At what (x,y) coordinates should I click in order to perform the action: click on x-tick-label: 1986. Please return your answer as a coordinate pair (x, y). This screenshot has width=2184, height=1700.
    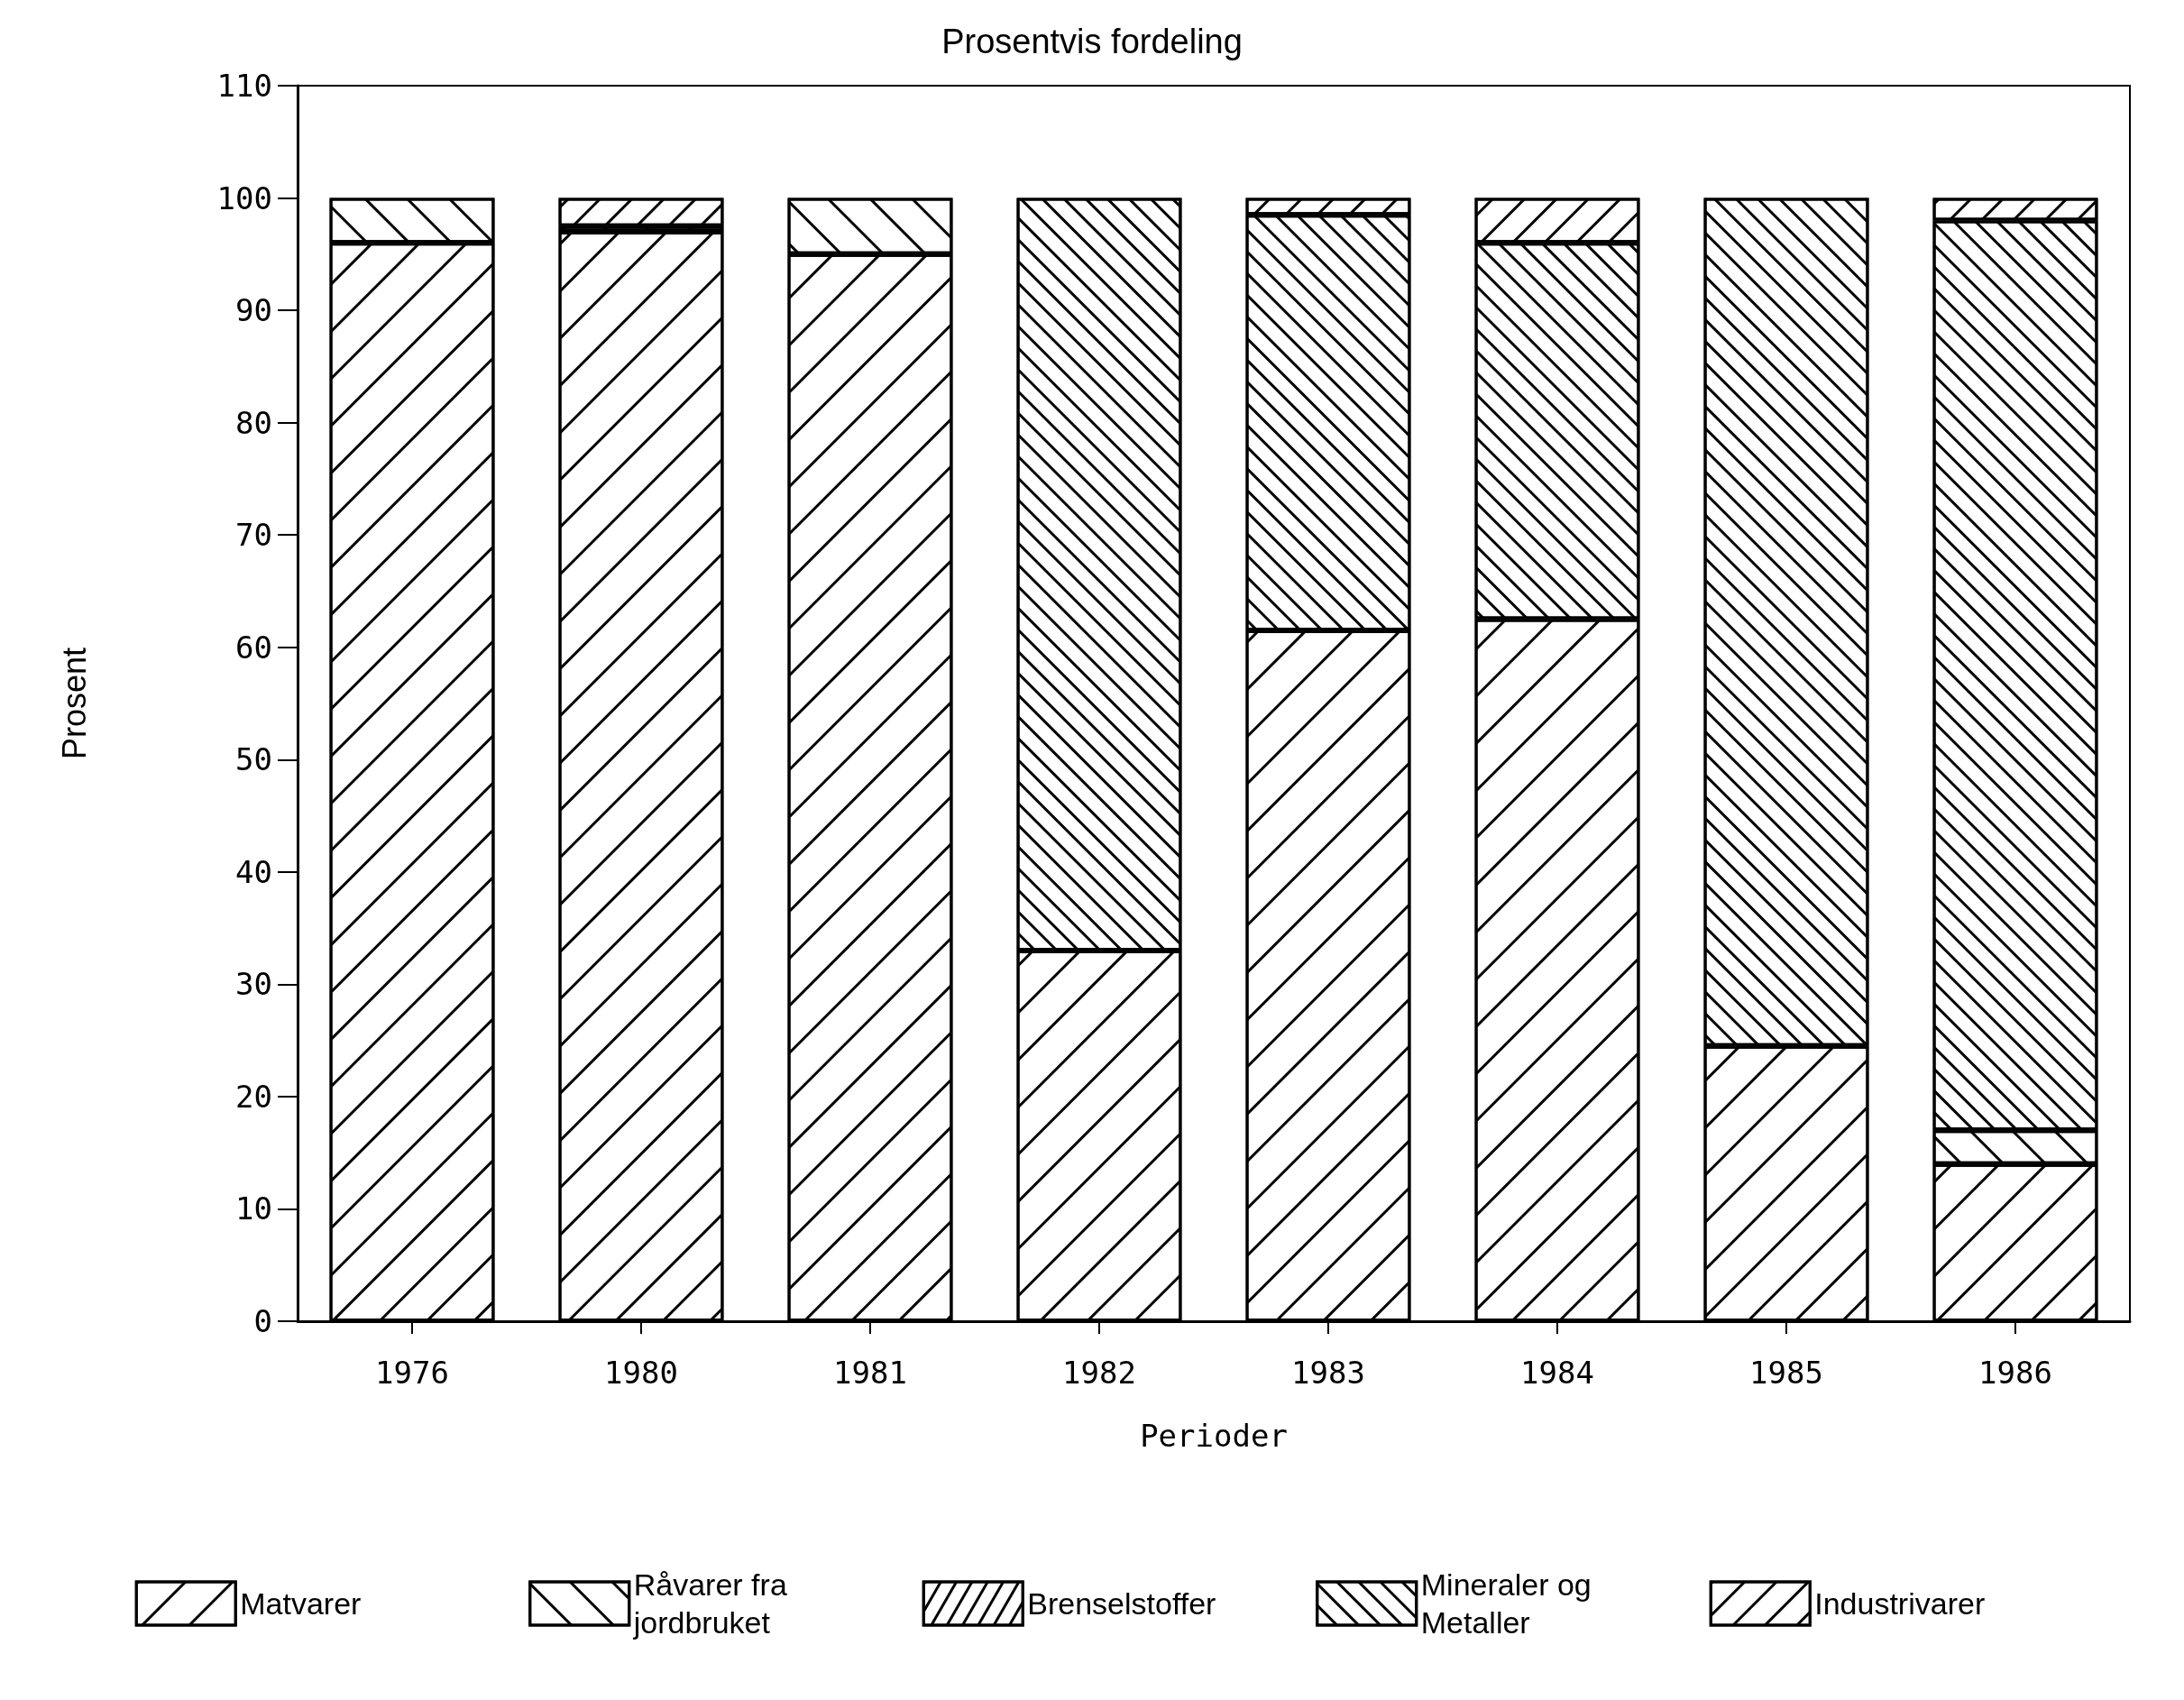
    Looking at the image, I should click on (2015, 1373).